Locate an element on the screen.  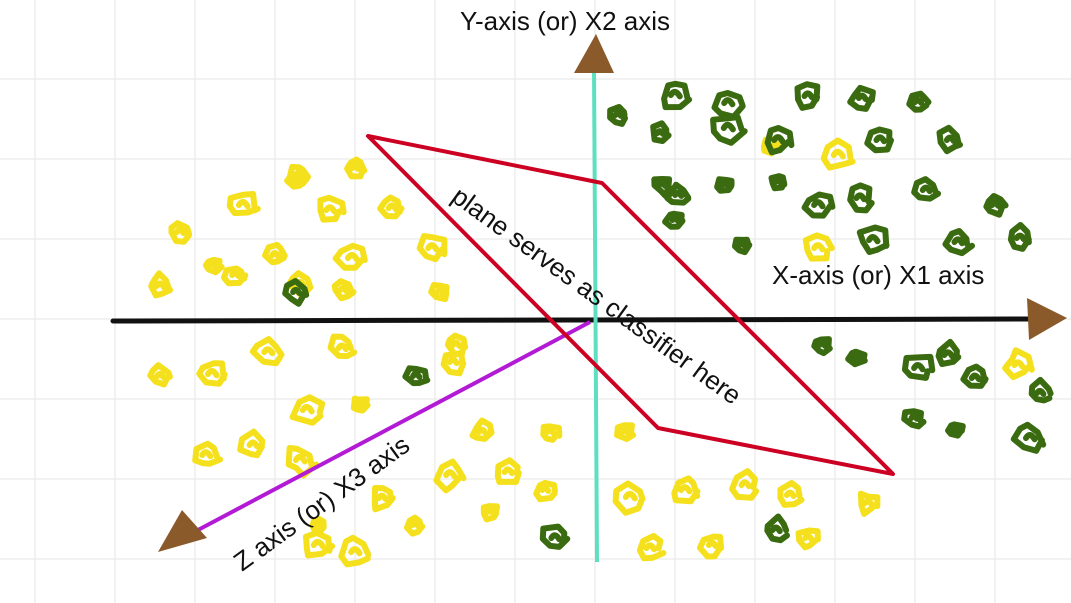
y-axis-label: Y-axis (or) X2 axis is located at coordinates (565, 21).